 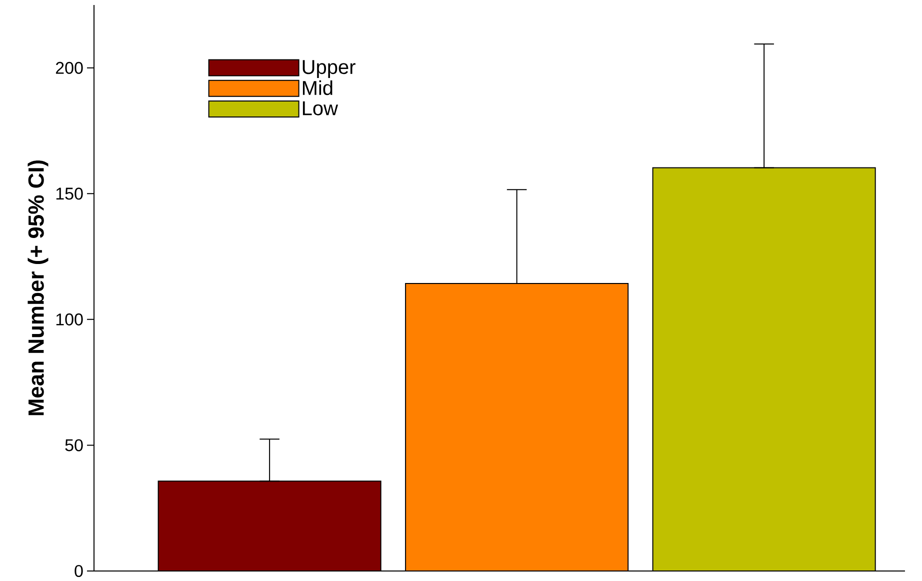 What do you see at coordinates (317, 88) in the screenshot?
I see `legend-label: Mid` at bounding box center [317, 88].